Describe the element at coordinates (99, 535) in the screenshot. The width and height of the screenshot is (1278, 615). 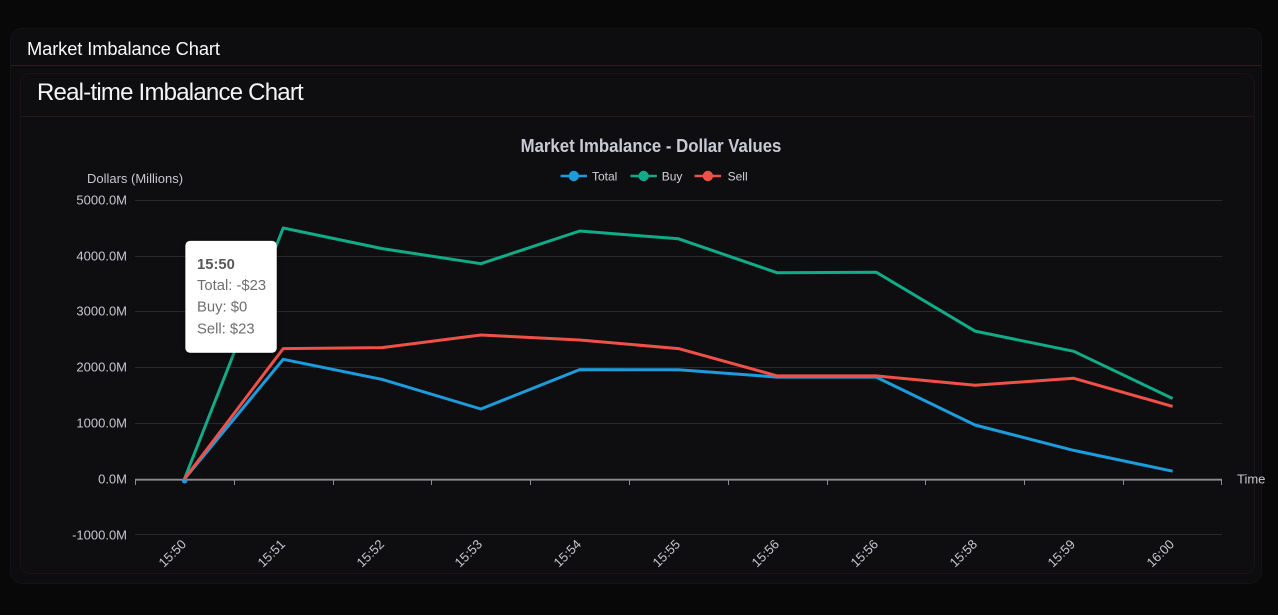
I see `svg-text: -1000.0M` at that location.